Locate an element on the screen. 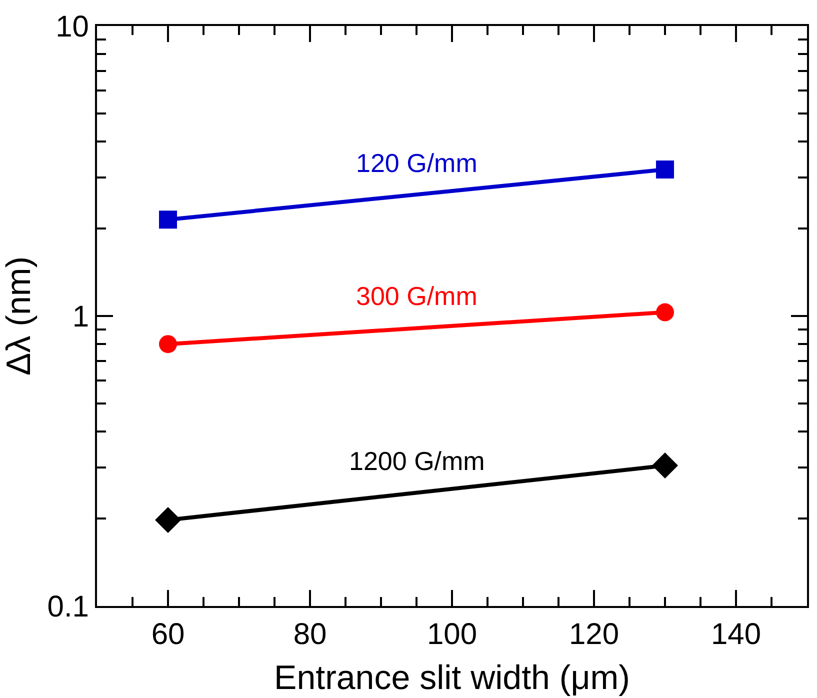 This screenshot has height=698, width=817. series-label: 300 G/mm is located at coordinates (417, 296).